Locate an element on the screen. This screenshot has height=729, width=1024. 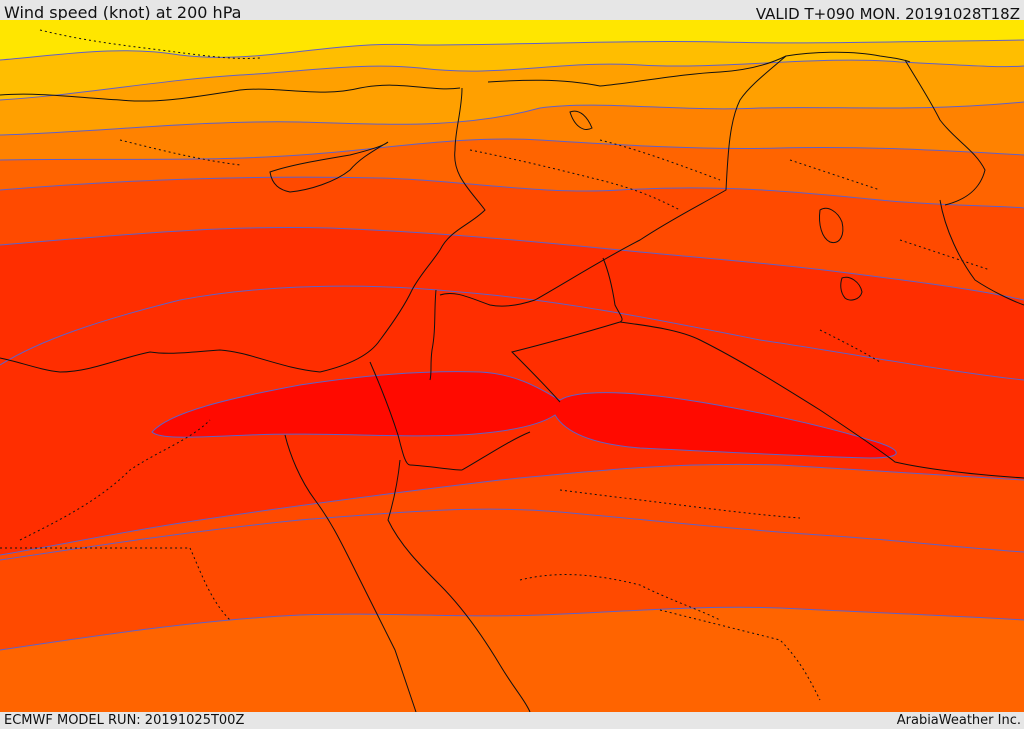
model-run: ECMWF MODEL RUN: 20191025T00Z is located at coordinates (124, 720).